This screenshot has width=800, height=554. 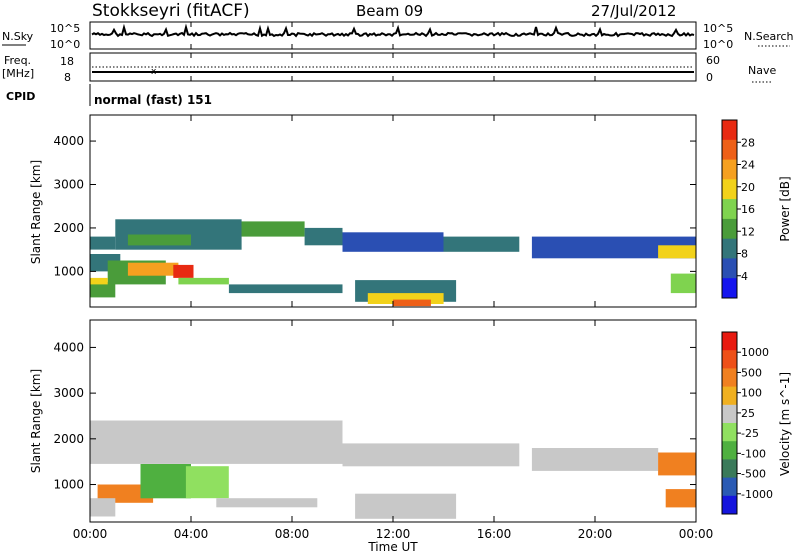 What do you see at coordinates (153, 100) in the screenshot?
I see `cpid-value: normal (fast) 151` at bounding box center [153, 100].